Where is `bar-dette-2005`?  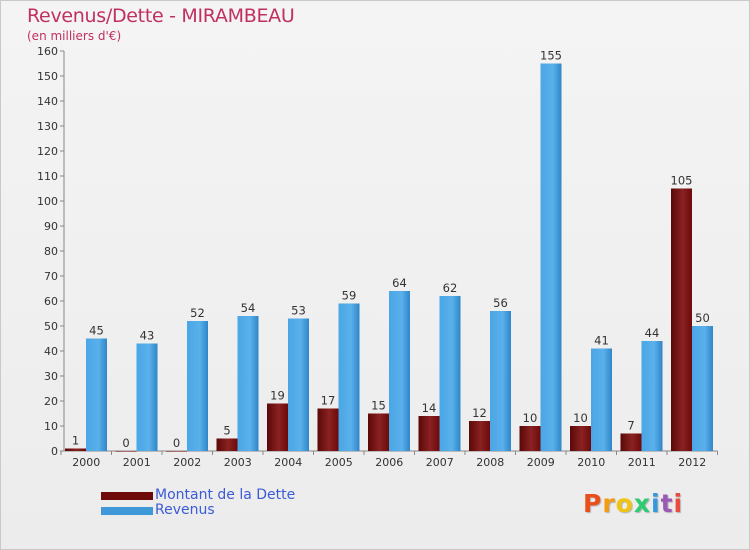
bar-dette-2005 is located at coordinates (328, 429).